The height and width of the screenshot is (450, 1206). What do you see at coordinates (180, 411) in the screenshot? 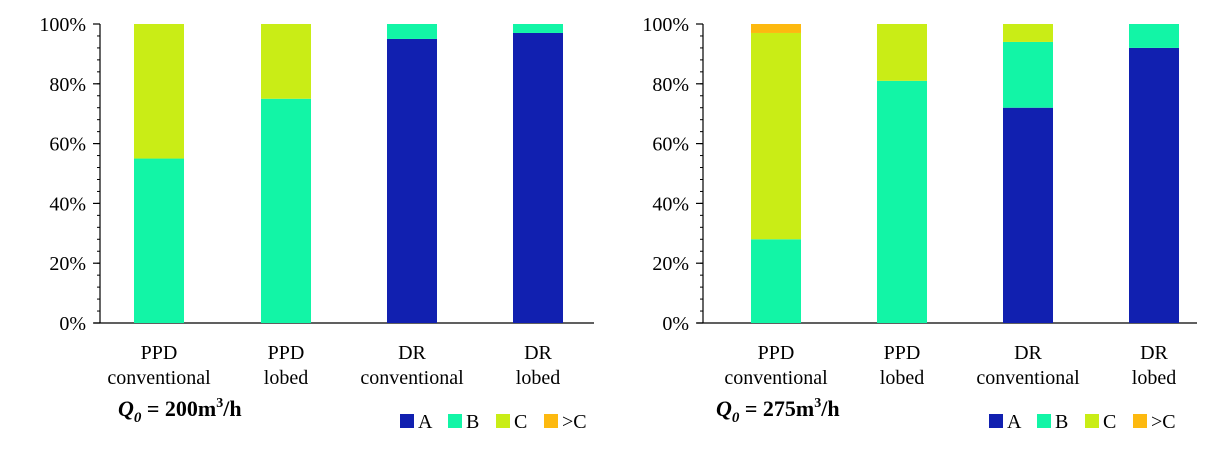
I see `flow-rate-caption: Q0 = 200m3/h` at bounding box center [180, 411].